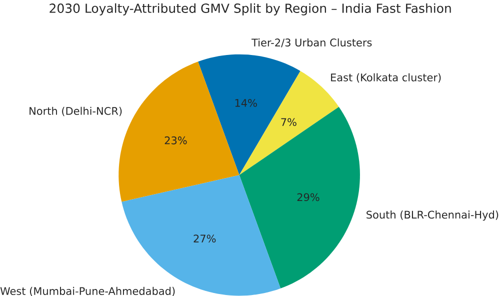  I want to click on chart-title: 2030 Loyalty-Attributed GMV Split by Region – India Fast Fashion, so click(250, 9).